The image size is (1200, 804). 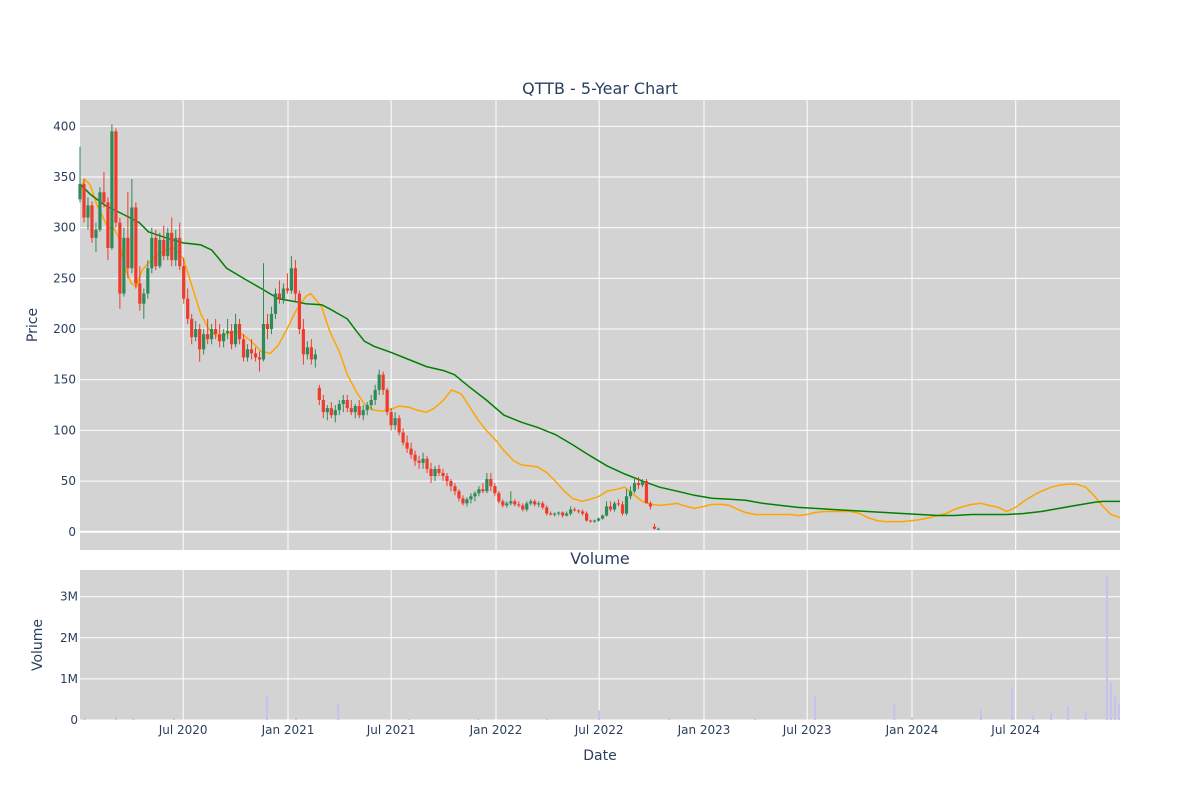 I want to click on x-axis-label: Date, so click(x=599, y=756).